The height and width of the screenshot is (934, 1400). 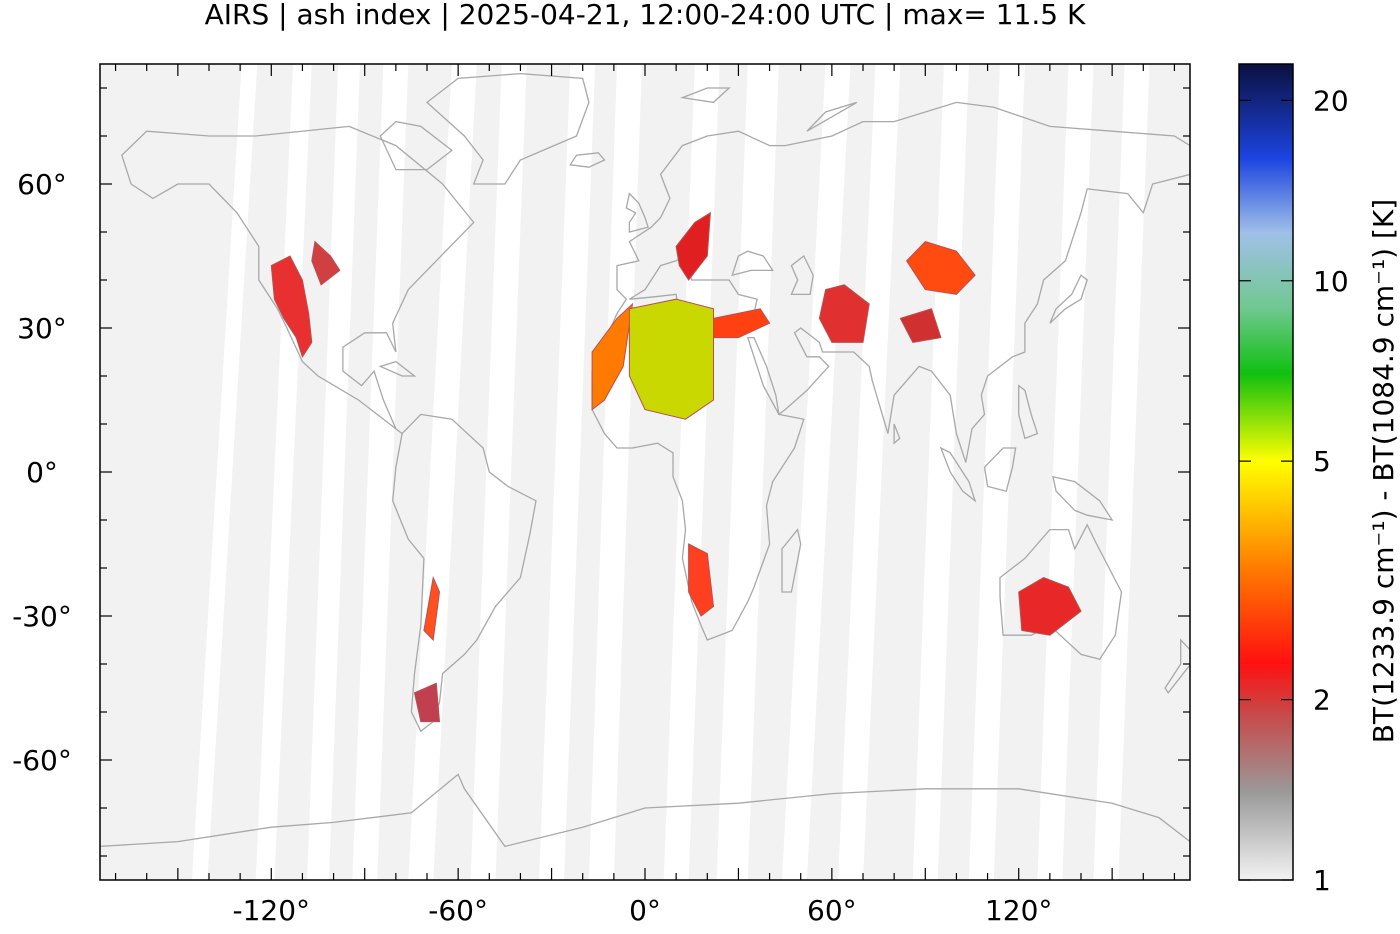 I want to click on colorbar-tick-label: 20, so click(x=1331, y=100).